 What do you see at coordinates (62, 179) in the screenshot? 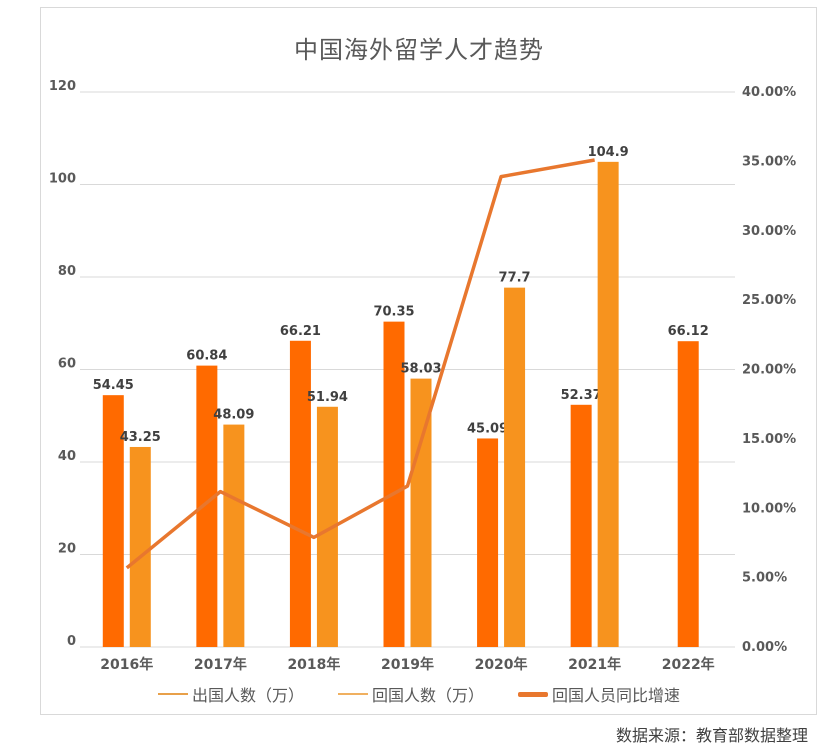
I see `left-axis-tick: 100` at bounding box center [62, 179].